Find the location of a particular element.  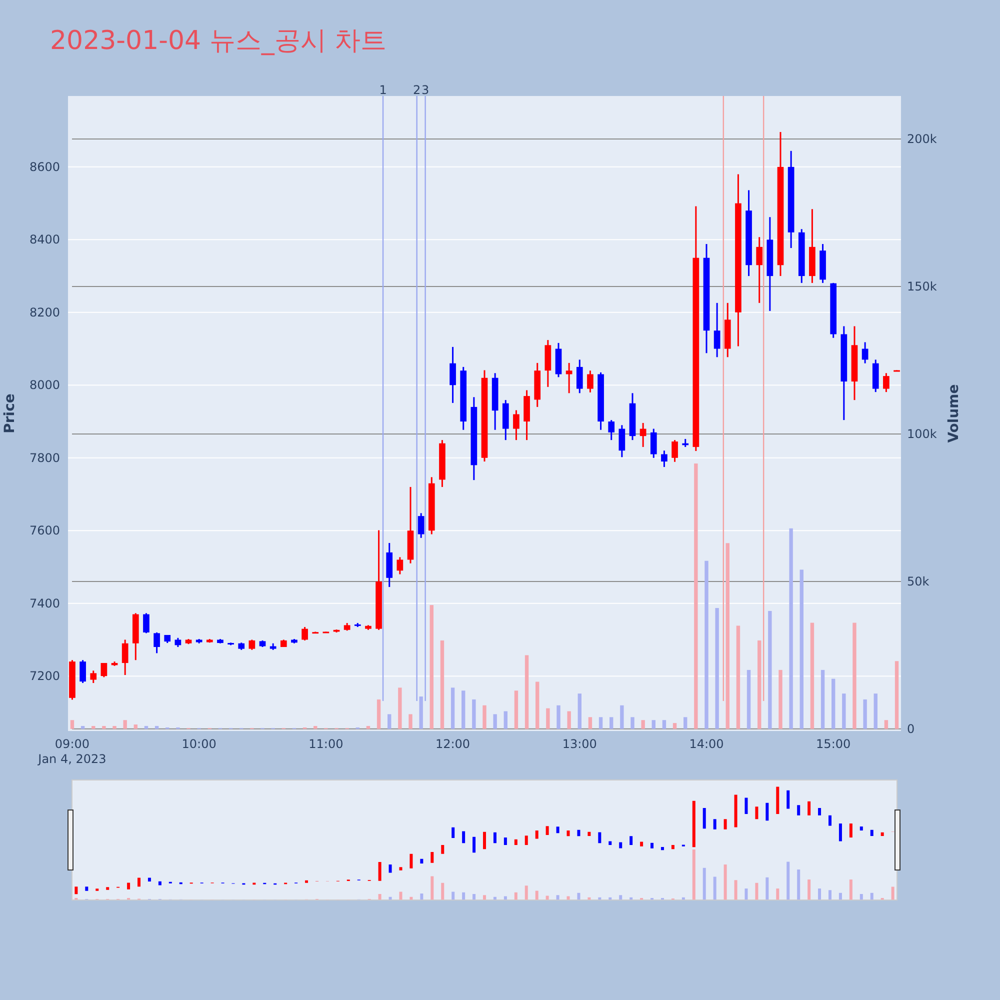

y2-tick-label: 150k is located at coordinates (922, 287).